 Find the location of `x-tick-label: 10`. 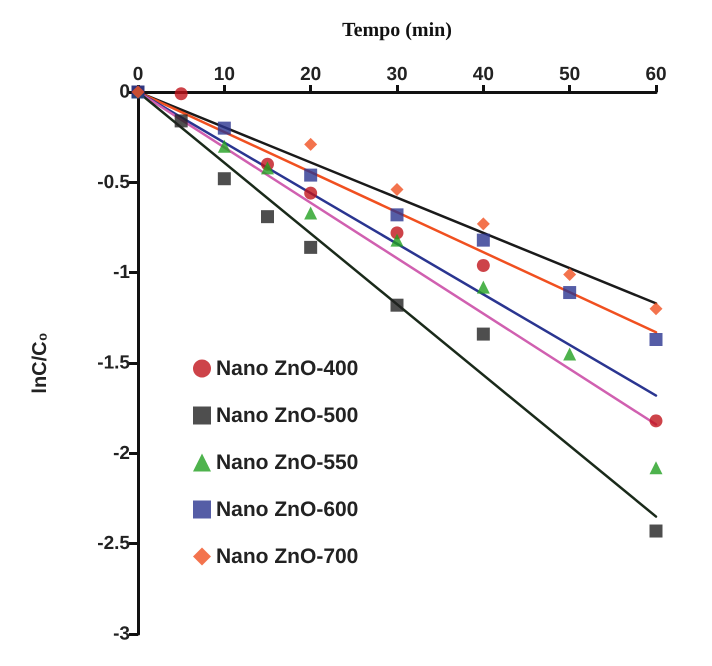

x-tick-label: 10 is located at coordinates (224, 74).